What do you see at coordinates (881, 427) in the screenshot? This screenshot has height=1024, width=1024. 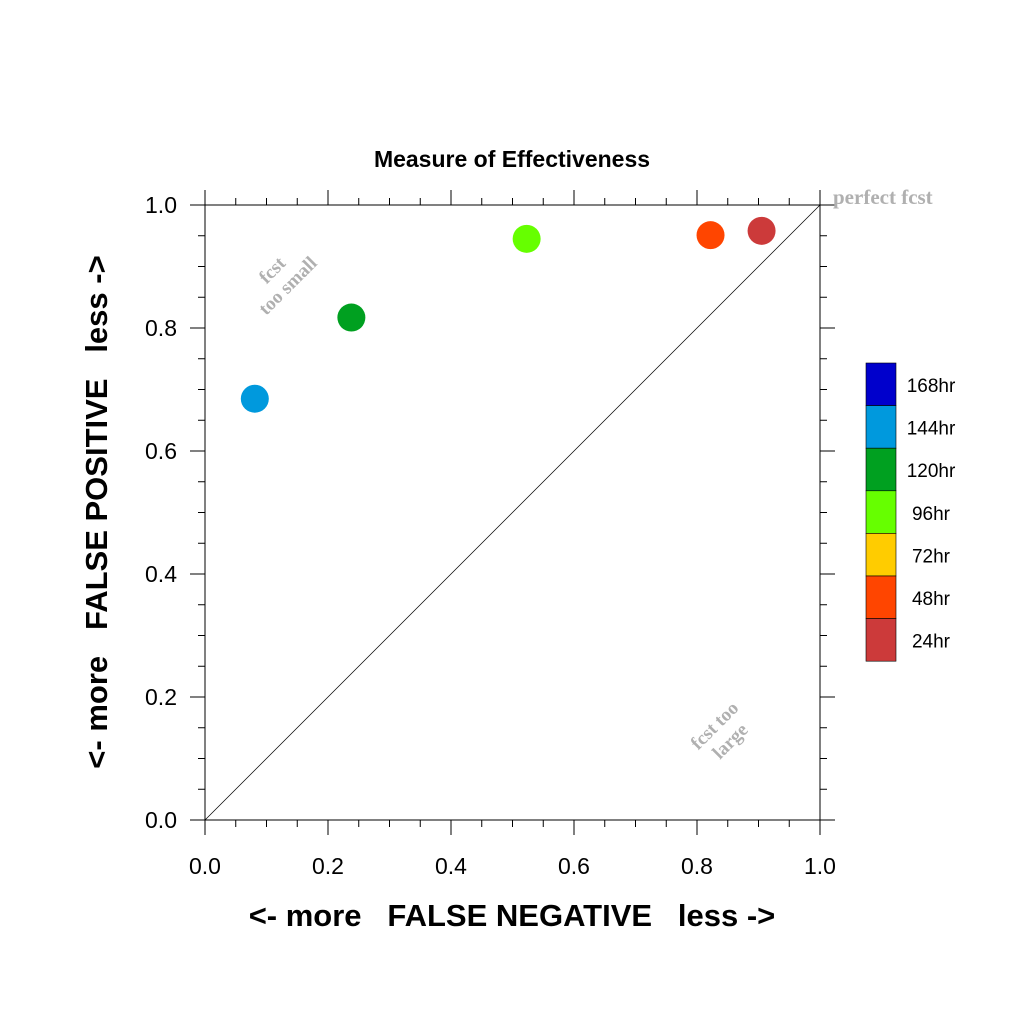 I see `legend-swatch-144hr` at bounding box center [881, 427].